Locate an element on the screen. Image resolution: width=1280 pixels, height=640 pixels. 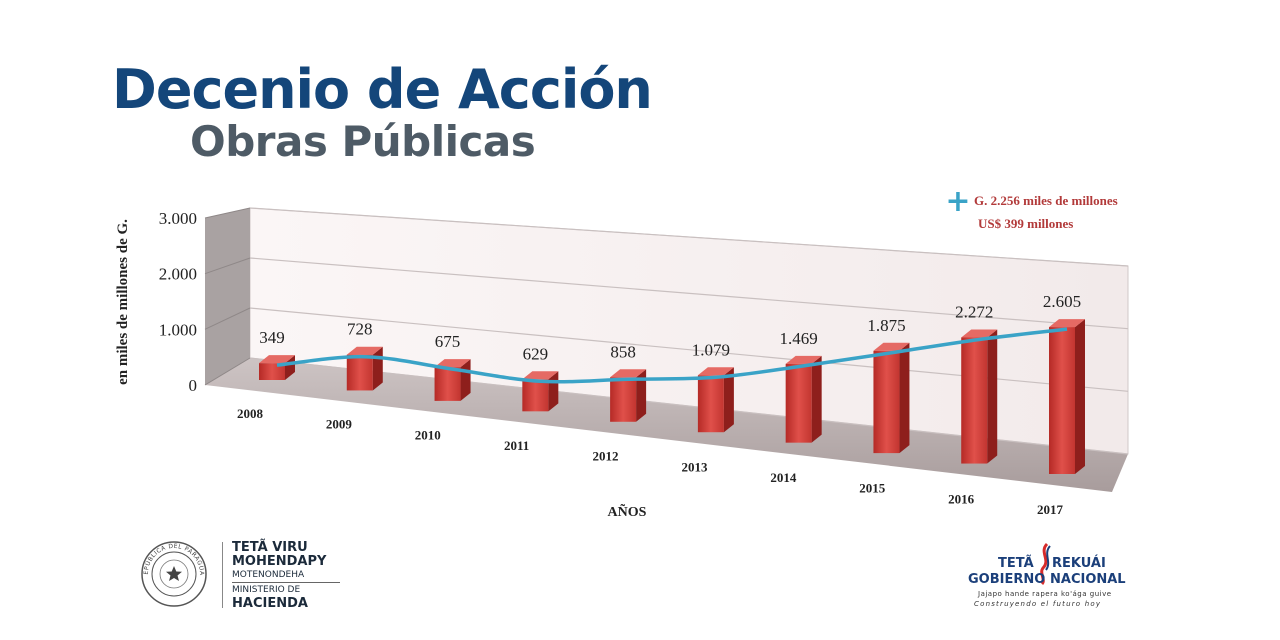
value-label: 2.605 is located at coordinates (1062, 301).